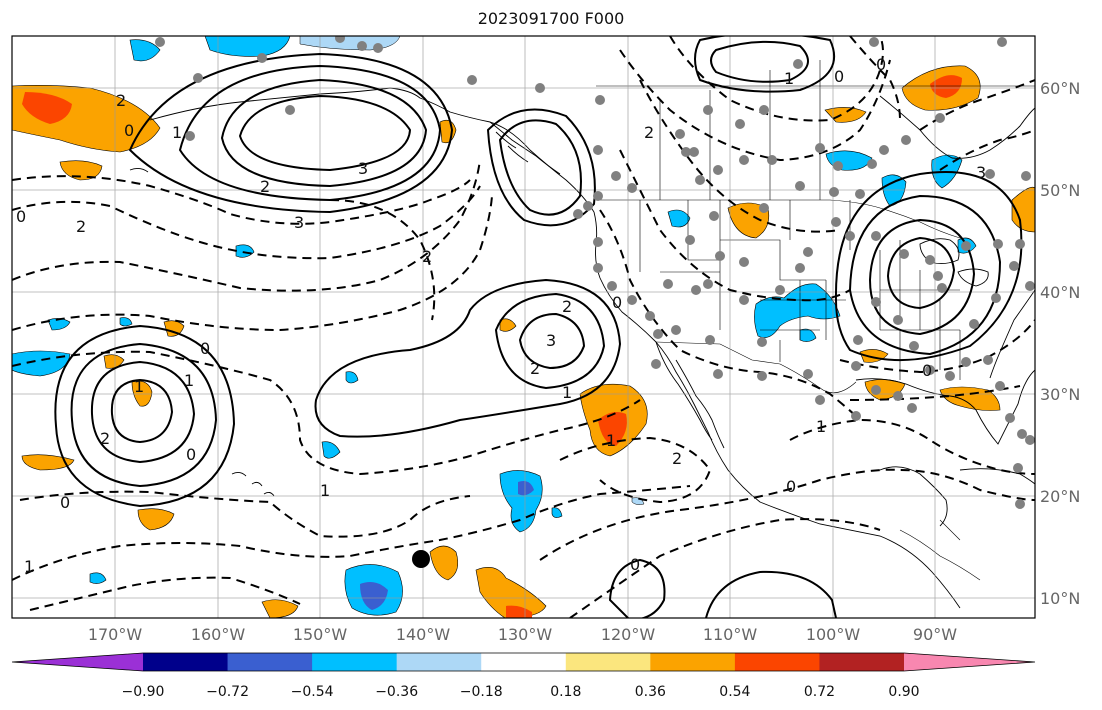 Image resolution: width=1102 pixels, height=710 pixels. What do you see at coordinates (312, 692) in the screenshot?
I see `colorbar-tick-label: −0.54` at bounding box center [312, 692].